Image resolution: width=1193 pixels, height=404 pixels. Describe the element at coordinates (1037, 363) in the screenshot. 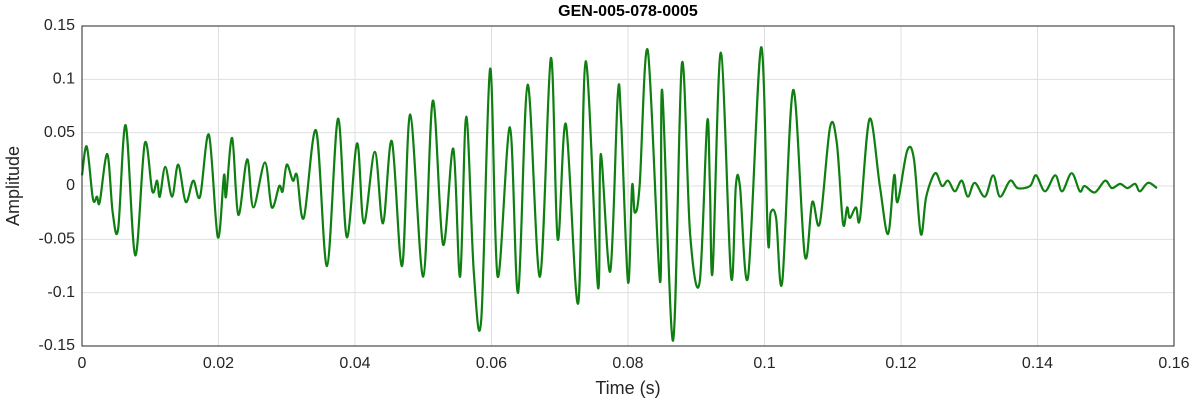

I see `x-tick-label: 0.14` at that location.